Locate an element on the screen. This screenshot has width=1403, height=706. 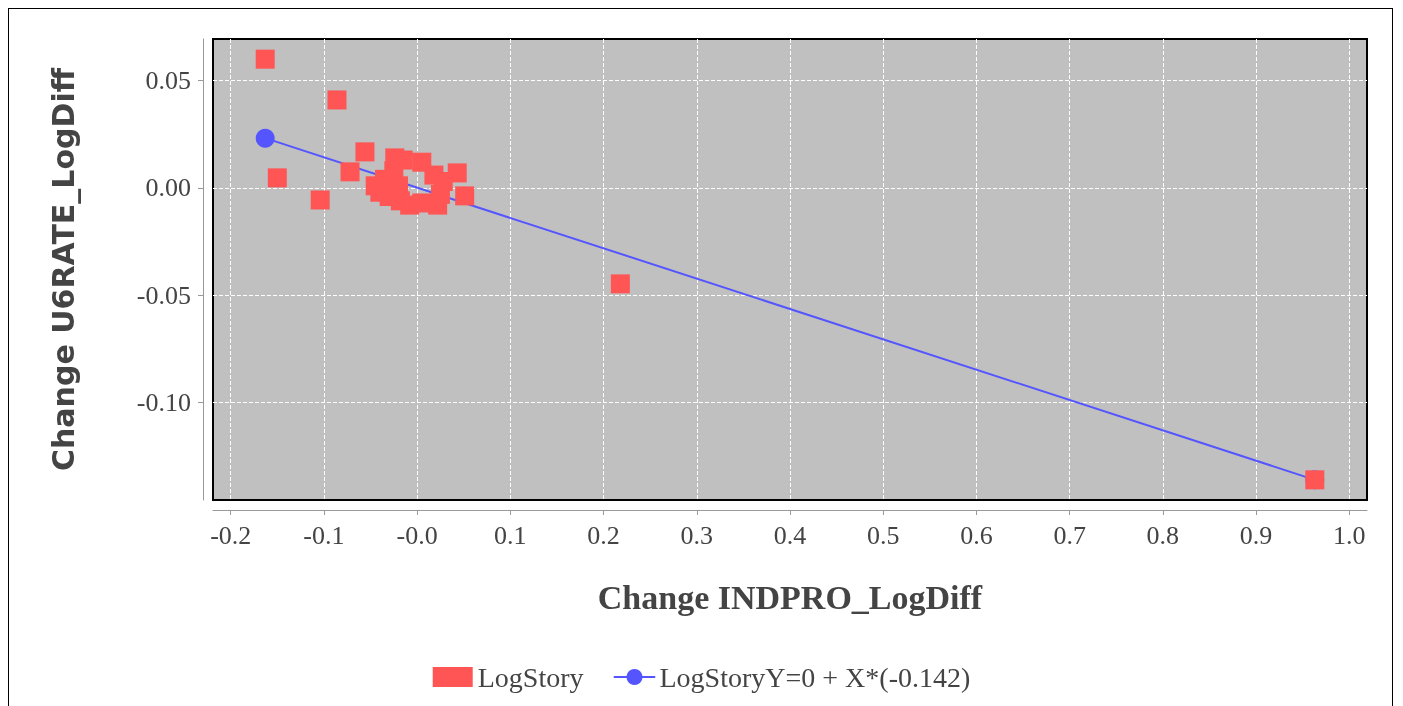
y-axis-title: Change U6RATE_LogDiff is located at coordinates (63, 269).